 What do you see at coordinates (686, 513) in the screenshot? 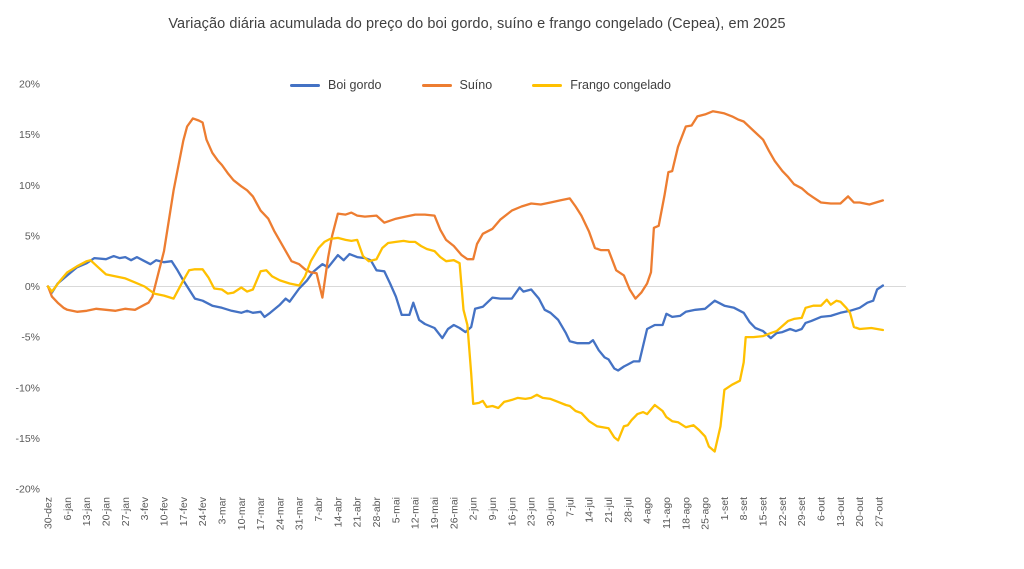
I see `x-axis-tick-label: 18-ago` at bounding box center [686, 513].